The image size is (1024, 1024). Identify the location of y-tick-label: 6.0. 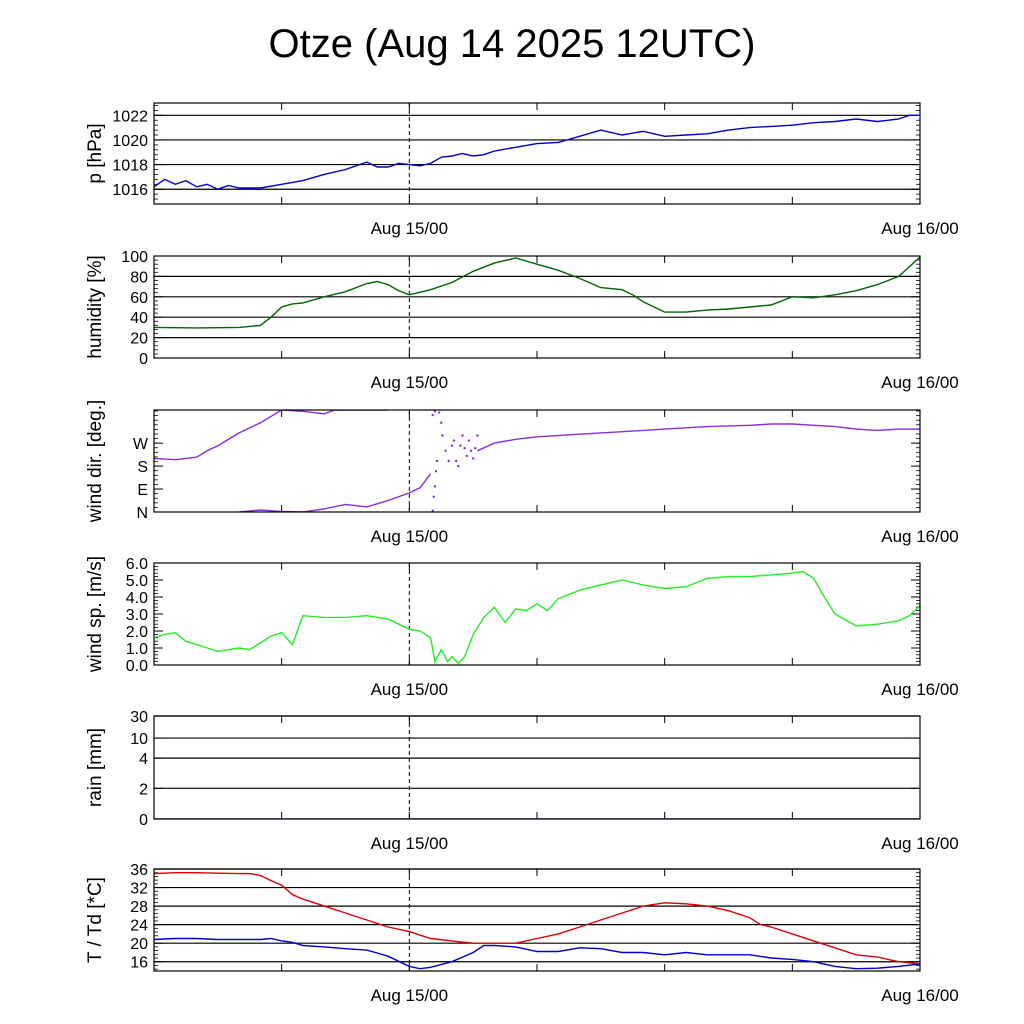
(137, 564).